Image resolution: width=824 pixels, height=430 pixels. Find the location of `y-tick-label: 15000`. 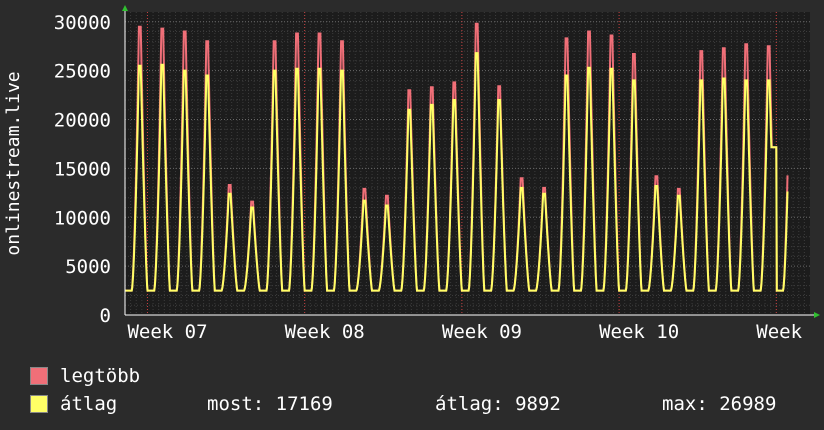

y-tick-label: 15000 is located at coordinates (82, 169).